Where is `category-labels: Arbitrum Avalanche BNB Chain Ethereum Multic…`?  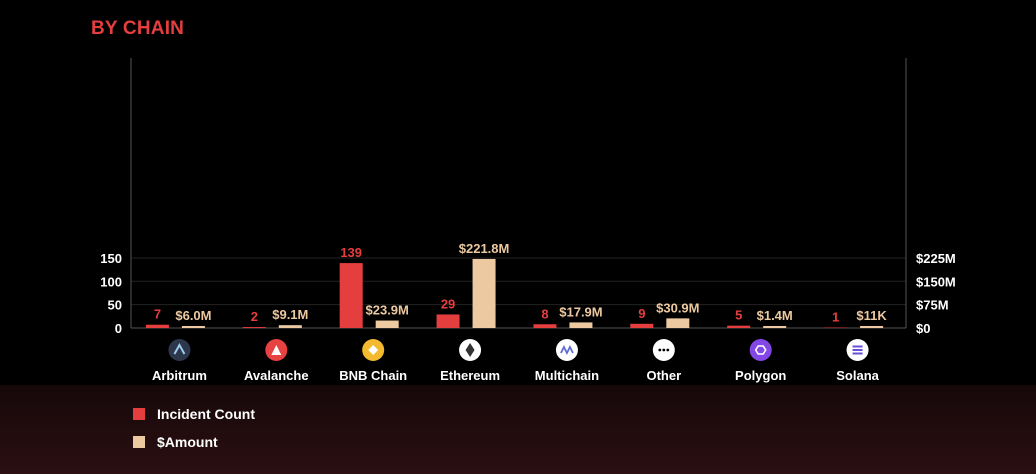 category-labels: Arbitrum Avalanche BNB Chain Ethereum Multic… is located at coordinates (516, 375).